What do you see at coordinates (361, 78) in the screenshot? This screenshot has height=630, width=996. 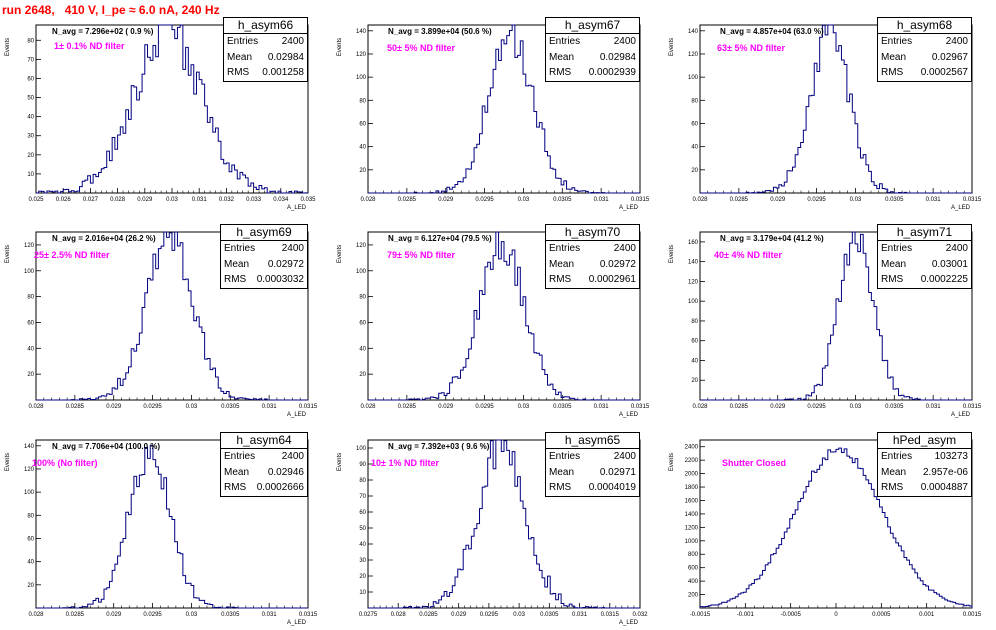 I see `y-tick-label: 100` at bounding box center [361, 78].